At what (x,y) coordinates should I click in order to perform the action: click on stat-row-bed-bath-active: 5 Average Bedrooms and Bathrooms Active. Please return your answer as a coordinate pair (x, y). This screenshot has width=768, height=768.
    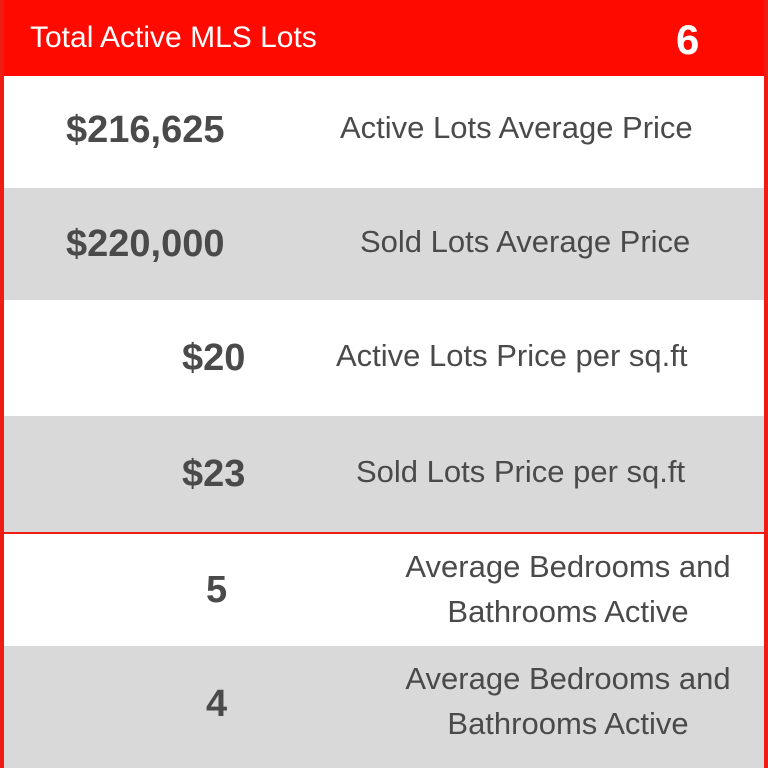
    Looking at the image, I should click on (384, 590).